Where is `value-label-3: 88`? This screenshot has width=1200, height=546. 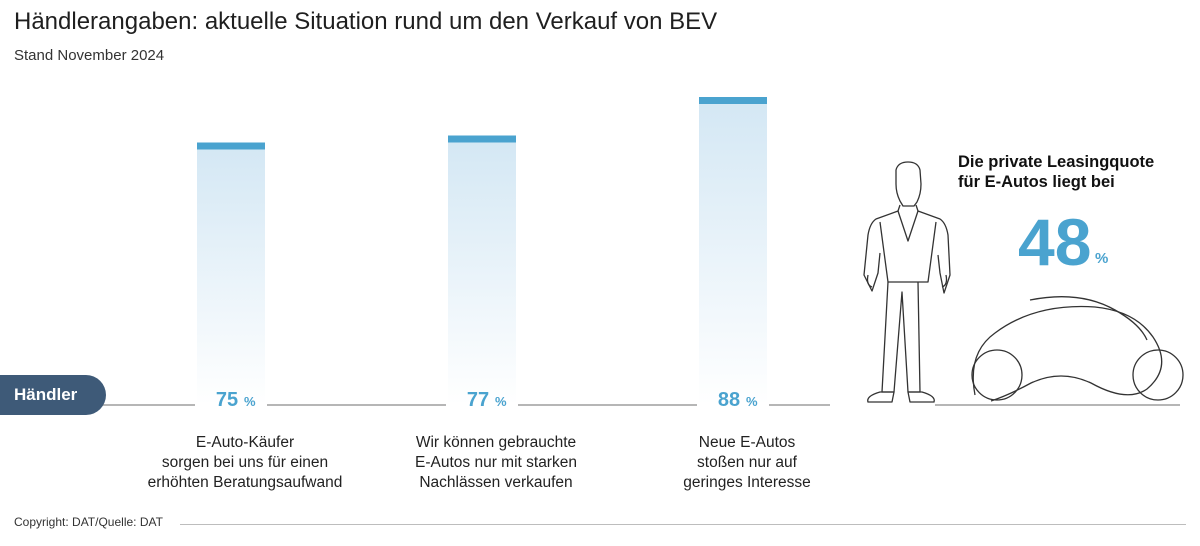 value-label-3: 88 is located at coordinates (729, 400).